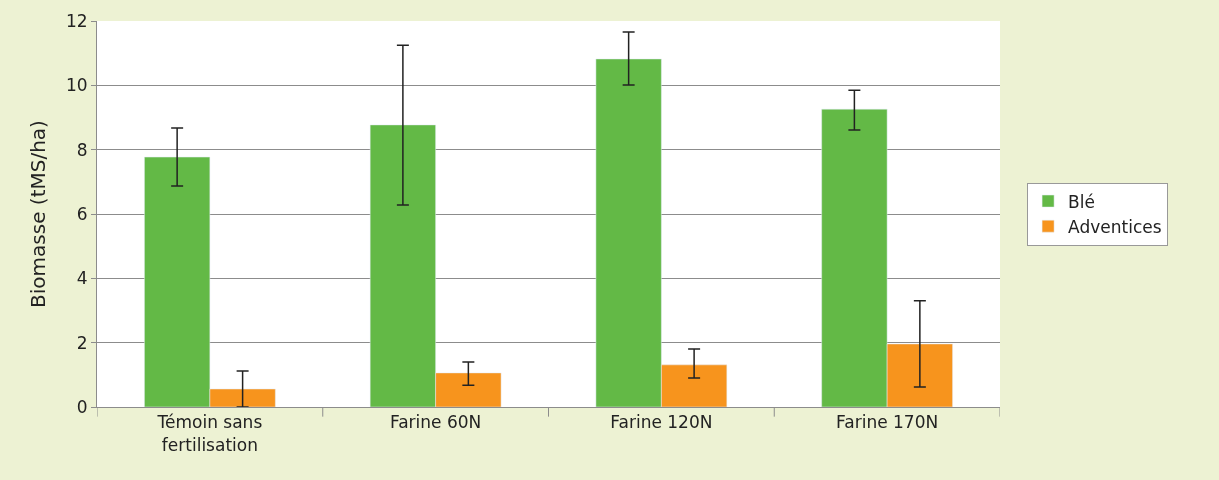 Image resolution: width=1219 pixels, height=480 pixels. I want to click on legend-label: Blé, so click(1081, 201).